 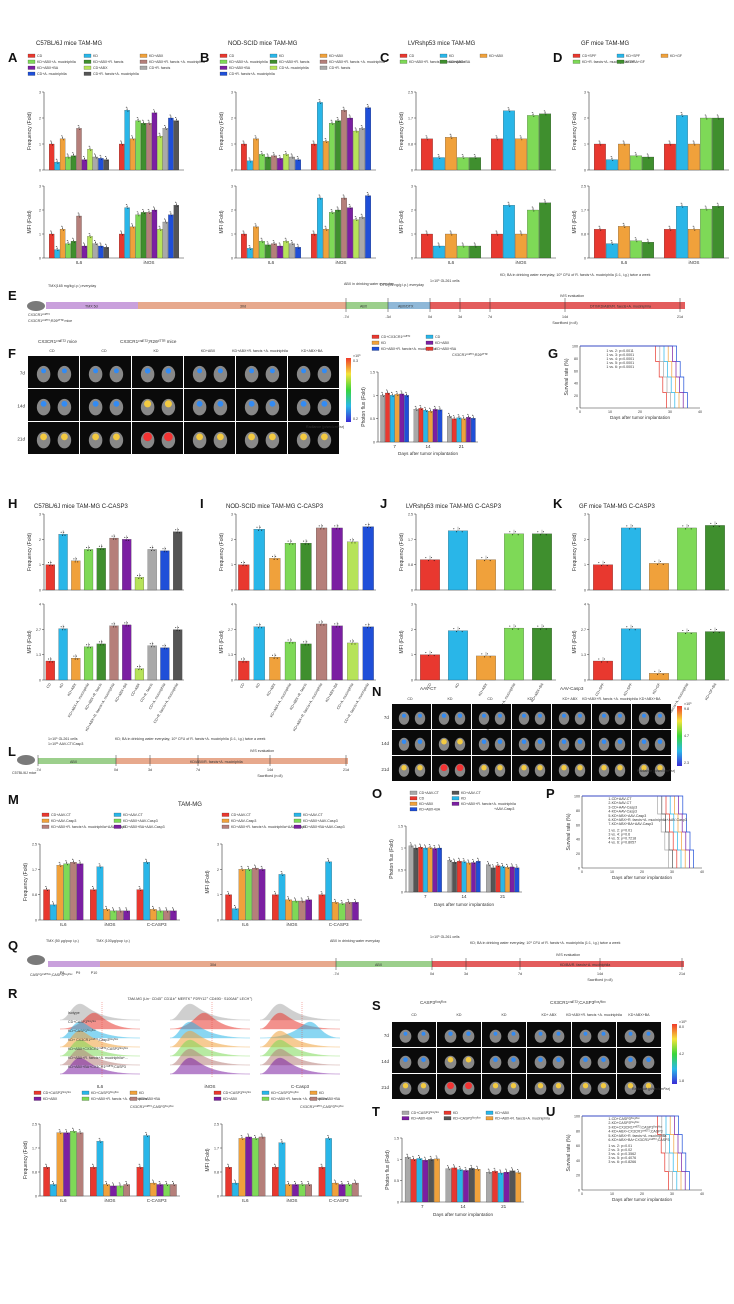 What do you see at coordinates (216, 762) in the screenshot?
I see `timeline-seg-label: KD/ABX/R. faecis+A. muciniphila` at bounding box center [216, 762].